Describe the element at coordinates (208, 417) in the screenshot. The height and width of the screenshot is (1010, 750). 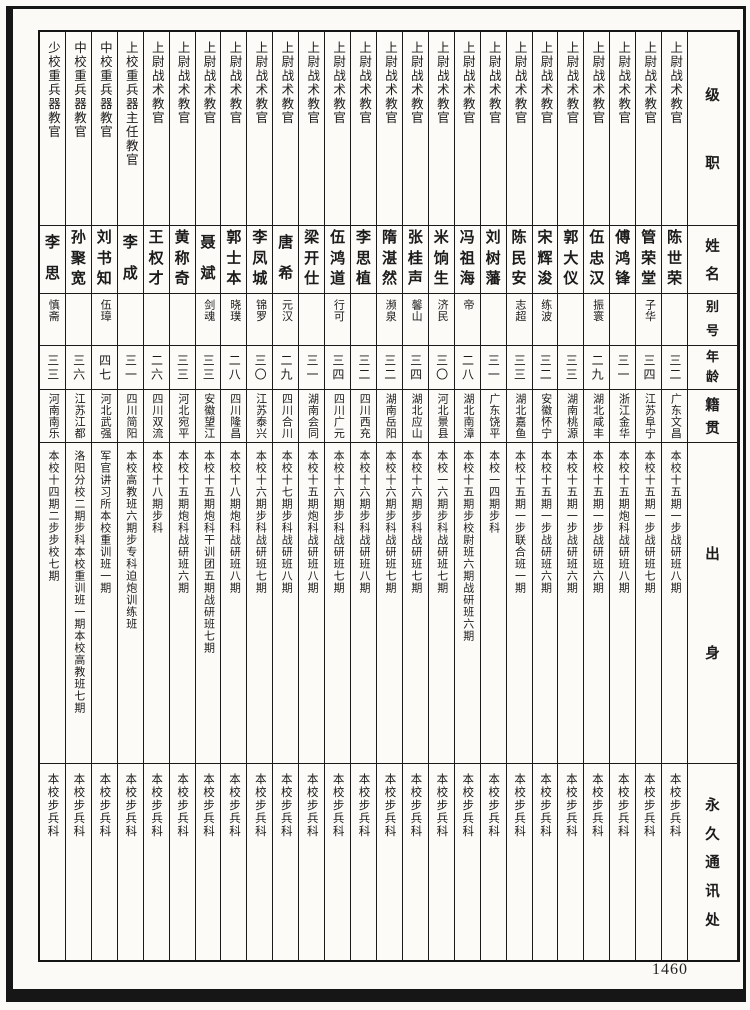
I see `native-place-cell: 安徽望江` at that location.